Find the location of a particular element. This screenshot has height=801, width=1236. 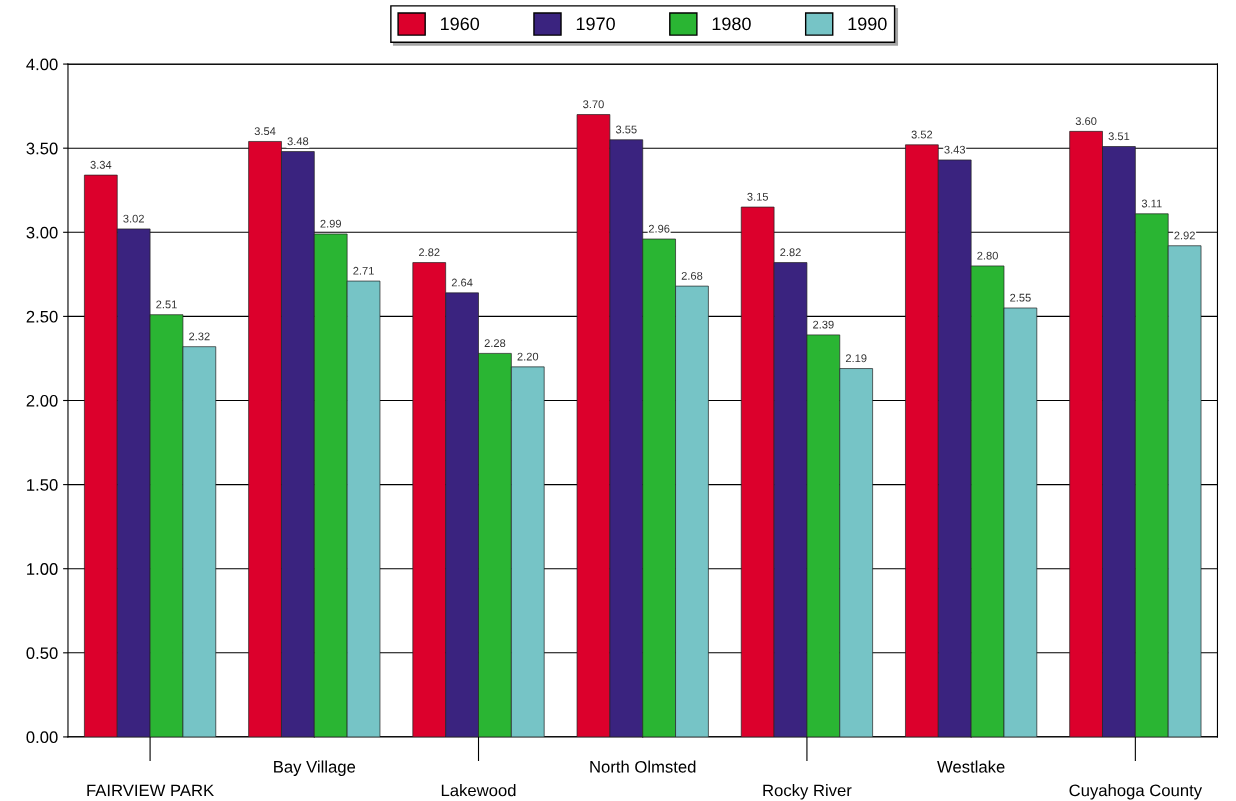

data-label: 3.52 is located at coordinates (922, 134).